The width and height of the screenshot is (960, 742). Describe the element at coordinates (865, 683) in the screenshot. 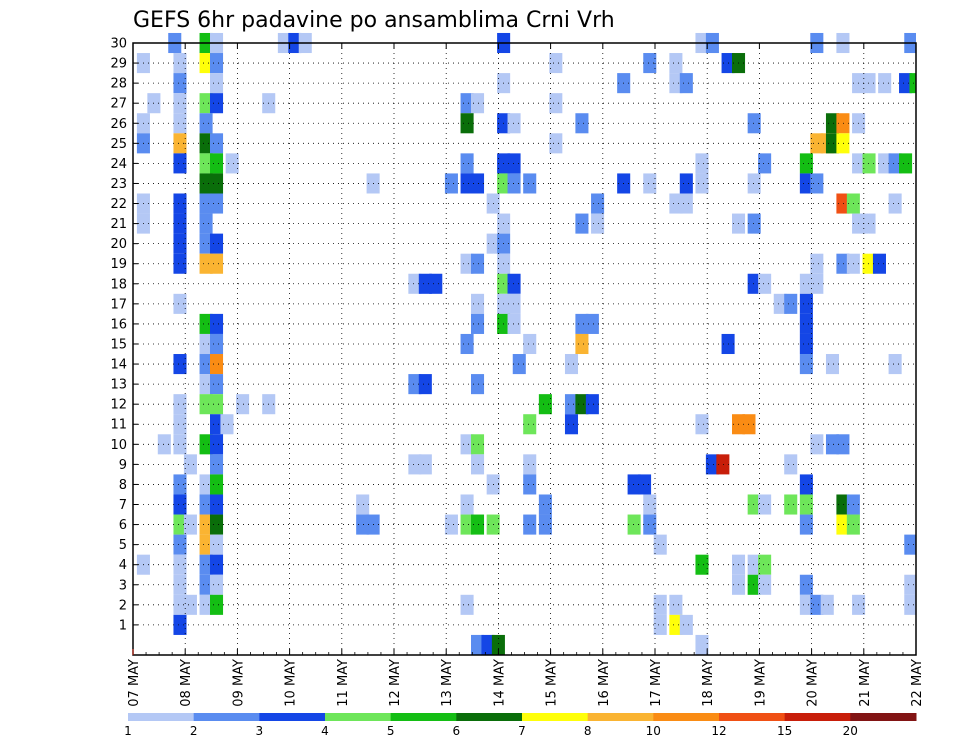

I see `x-tick-label: 21 MAY` at that location.